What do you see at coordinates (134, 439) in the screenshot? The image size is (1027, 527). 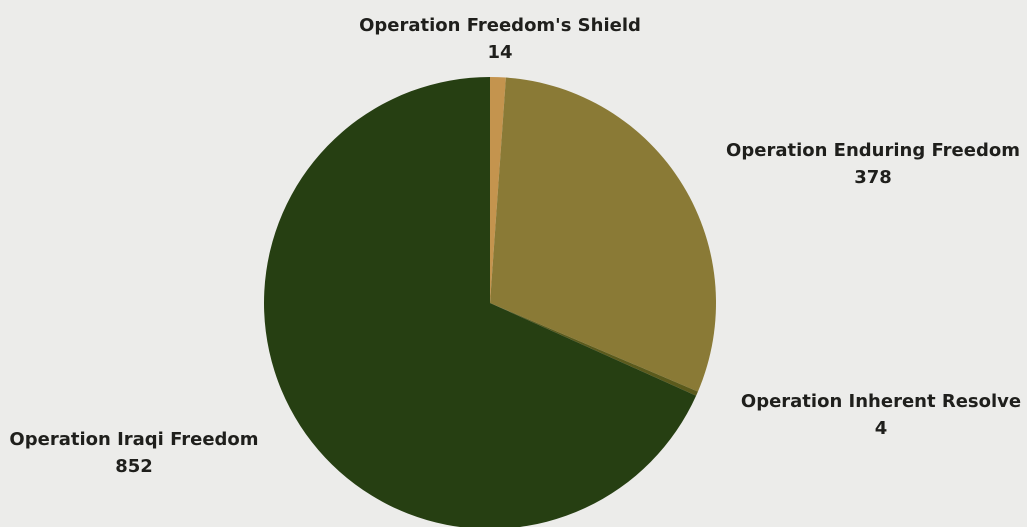 I see `label-operation-iraqi-freedom-name: Operation Iraqi Freedom` at bounding box center [134, 439].